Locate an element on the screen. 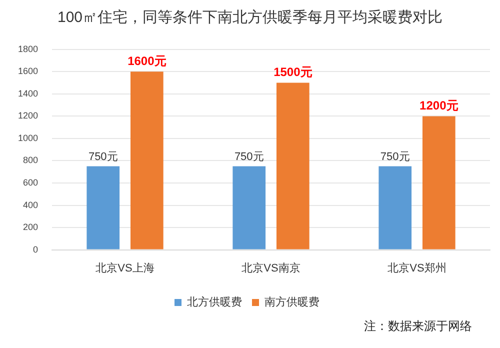 This screenshot has height=348, width=500. x-tick-label: 北京VS郑州 is located at coordinates (417, 267).